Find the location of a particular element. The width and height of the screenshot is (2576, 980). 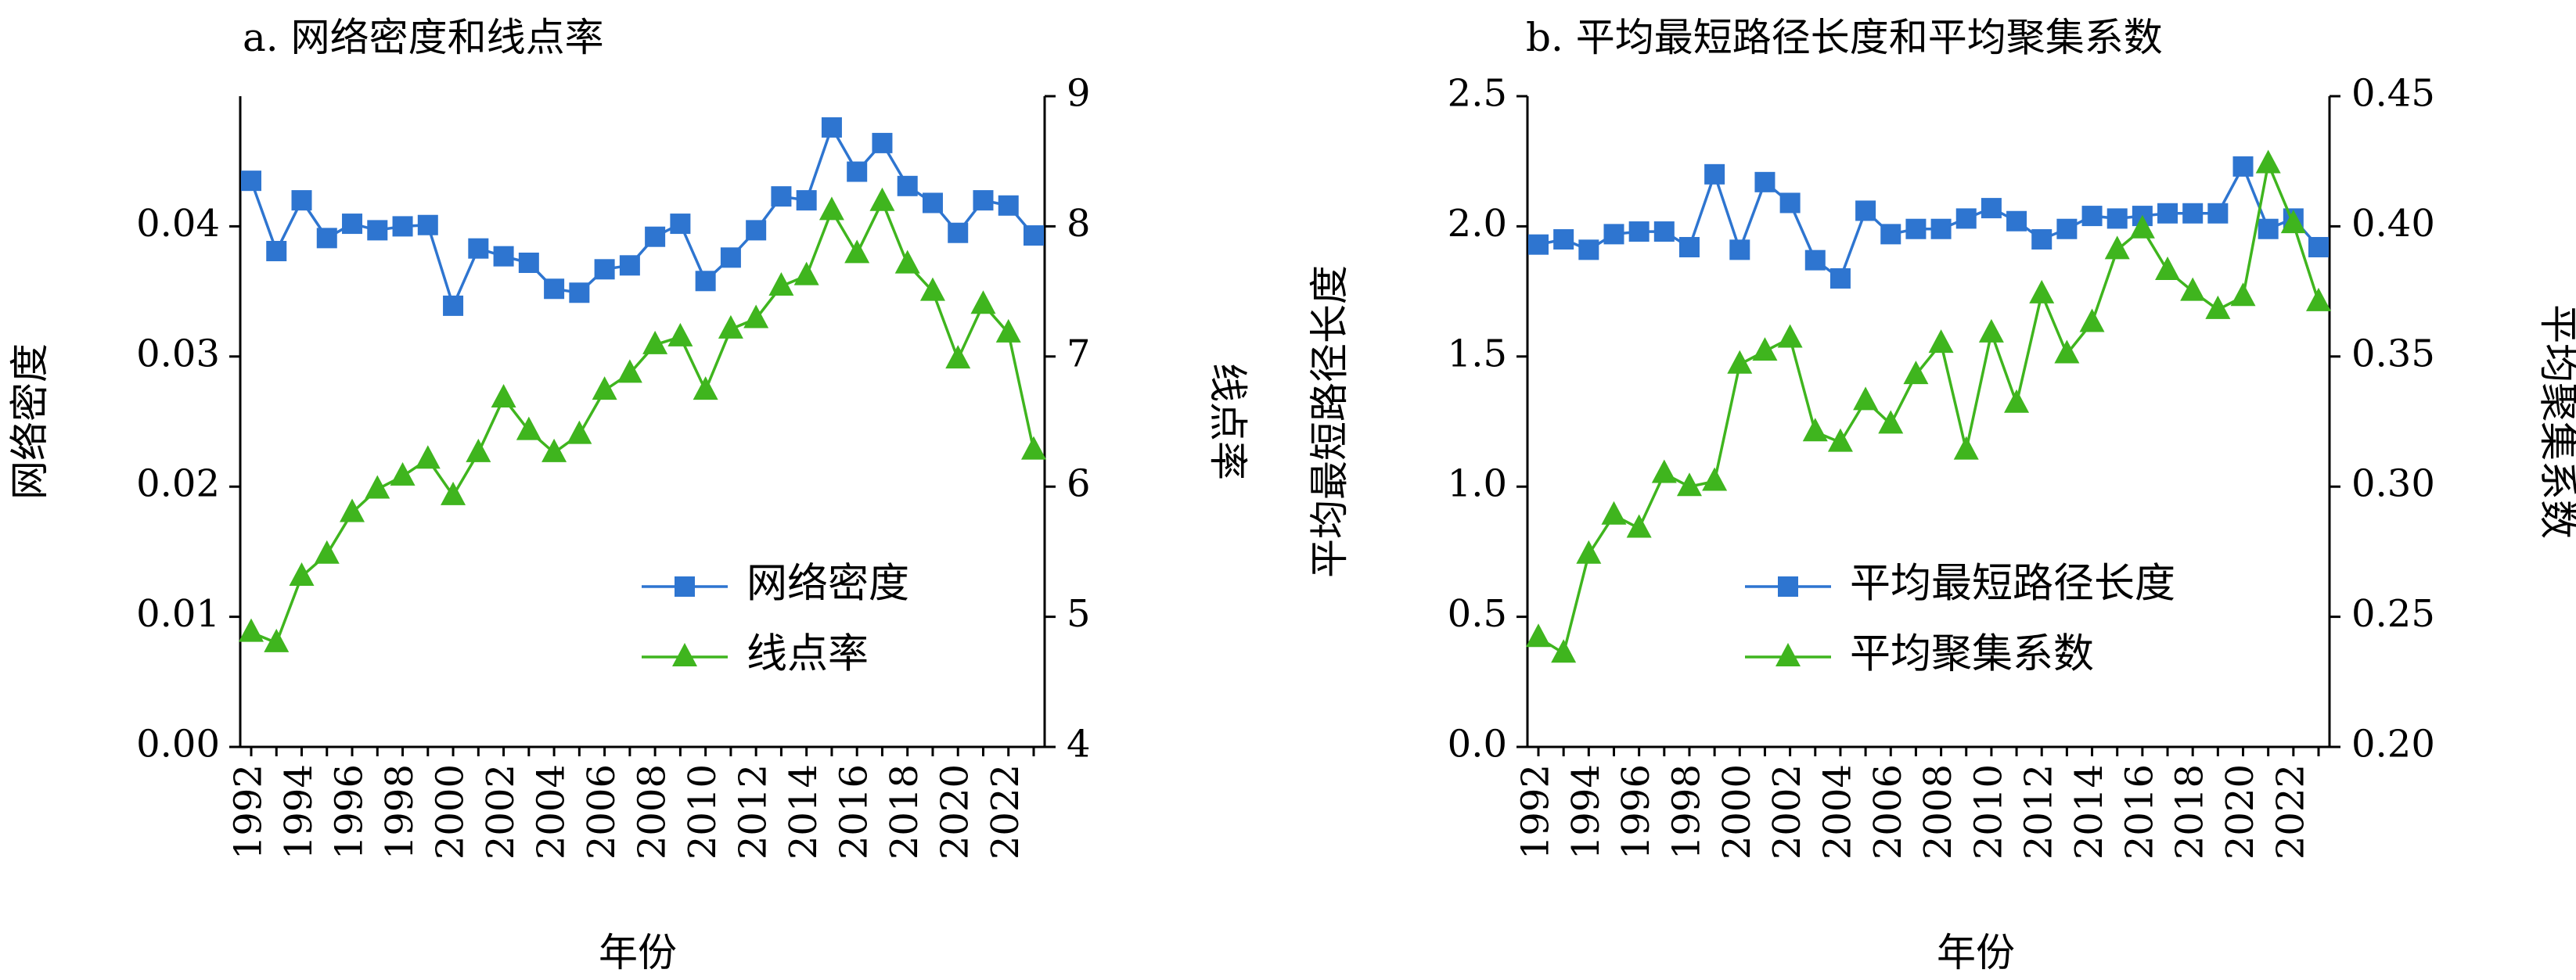

x-tick-label: 2012 is located at coordinates (2039, 812).